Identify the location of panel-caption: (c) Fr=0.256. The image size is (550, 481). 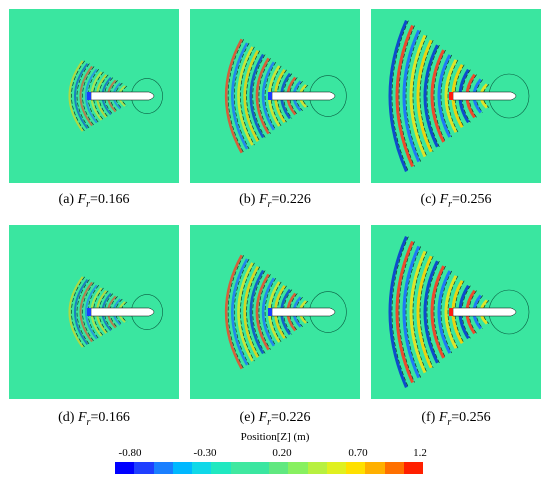
(456, 202).